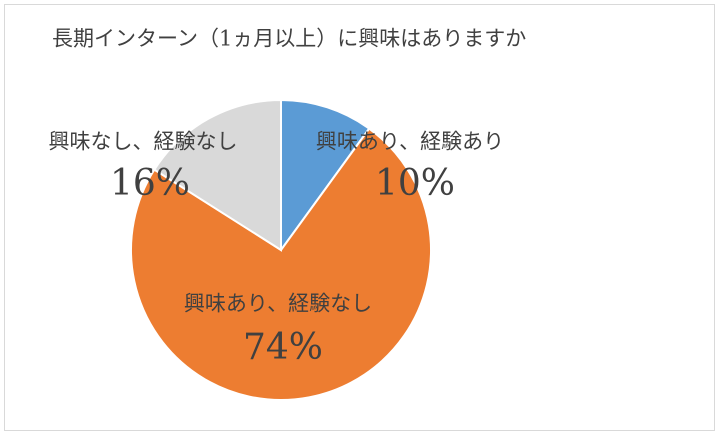 The image size is (720, 438). I want to click on slice-category-label: 興味あり、経験あり, so click(410, 142).